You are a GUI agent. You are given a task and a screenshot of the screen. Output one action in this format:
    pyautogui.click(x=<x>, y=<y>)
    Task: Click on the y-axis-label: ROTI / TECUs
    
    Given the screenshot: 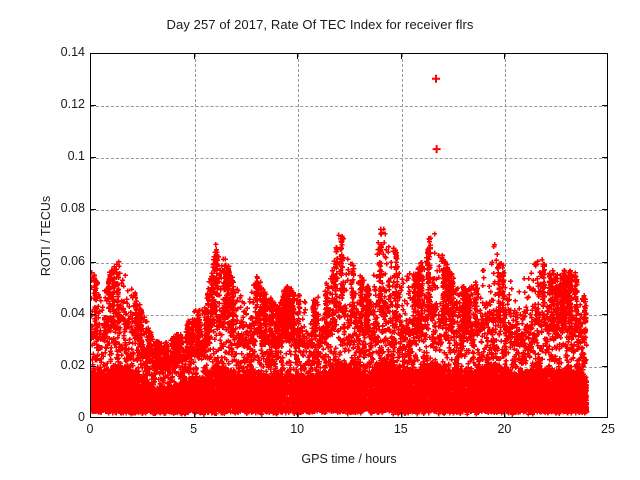 What is the action you would take?
    pyautogui.click(x=46, y=235)
    